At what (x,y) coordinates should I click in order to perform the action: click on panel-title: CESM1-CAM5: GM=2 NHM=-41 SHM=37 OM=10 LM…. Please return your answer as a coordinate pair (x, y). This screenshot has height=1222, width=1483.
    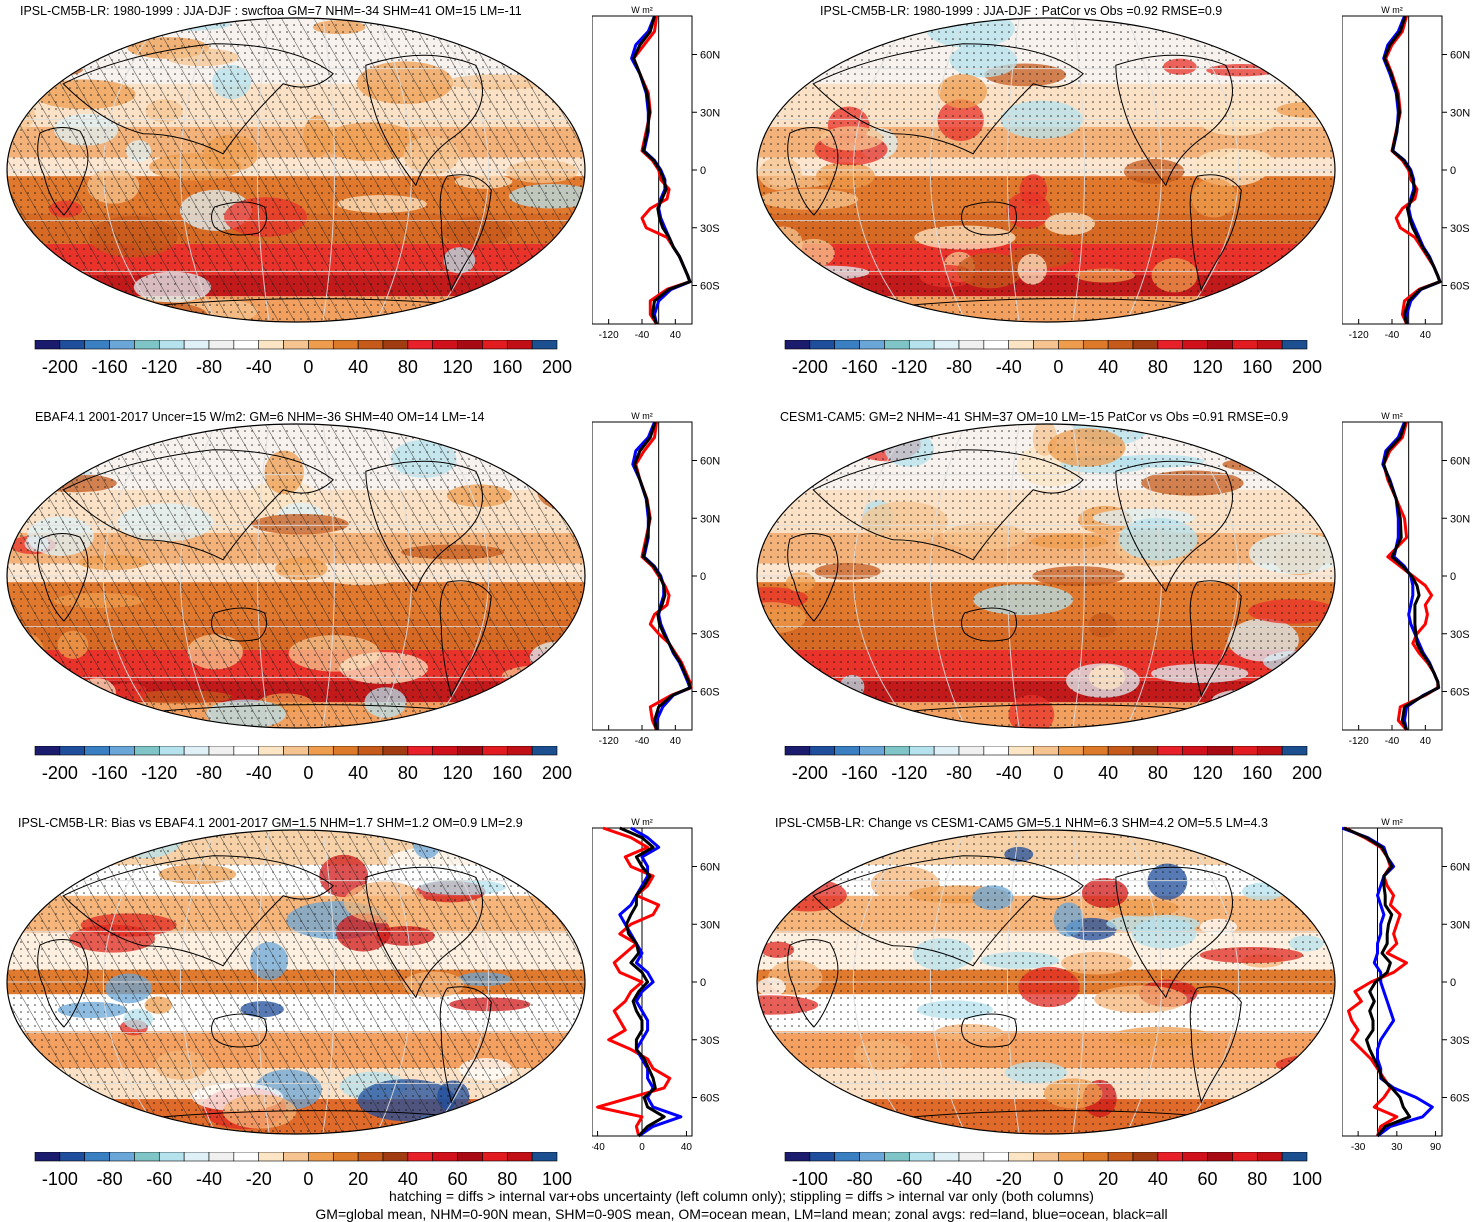
    Looking at the image, I should click on (1034, 417).